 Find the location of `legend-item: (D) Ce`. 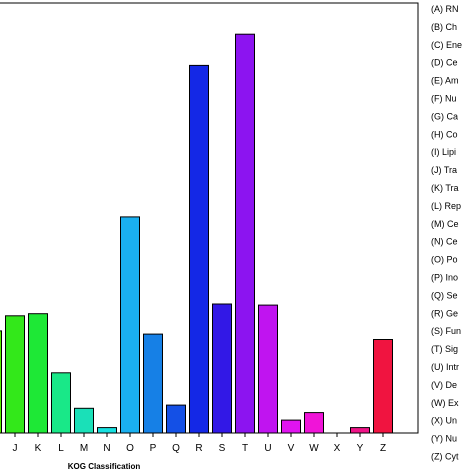

legend-item: (D) Ce is located at coordinates (444, 63).